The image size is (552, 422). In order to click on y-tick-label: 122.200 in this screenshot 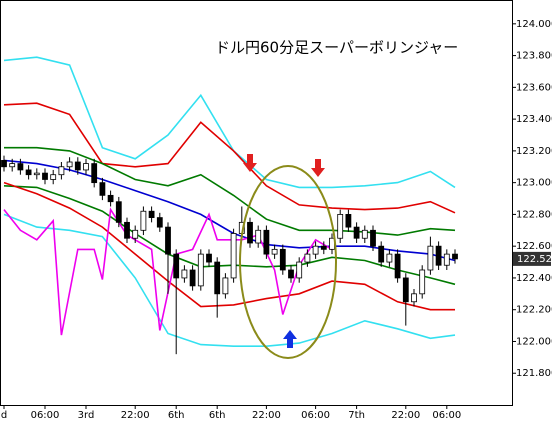, I will do `click(534, 310)`.